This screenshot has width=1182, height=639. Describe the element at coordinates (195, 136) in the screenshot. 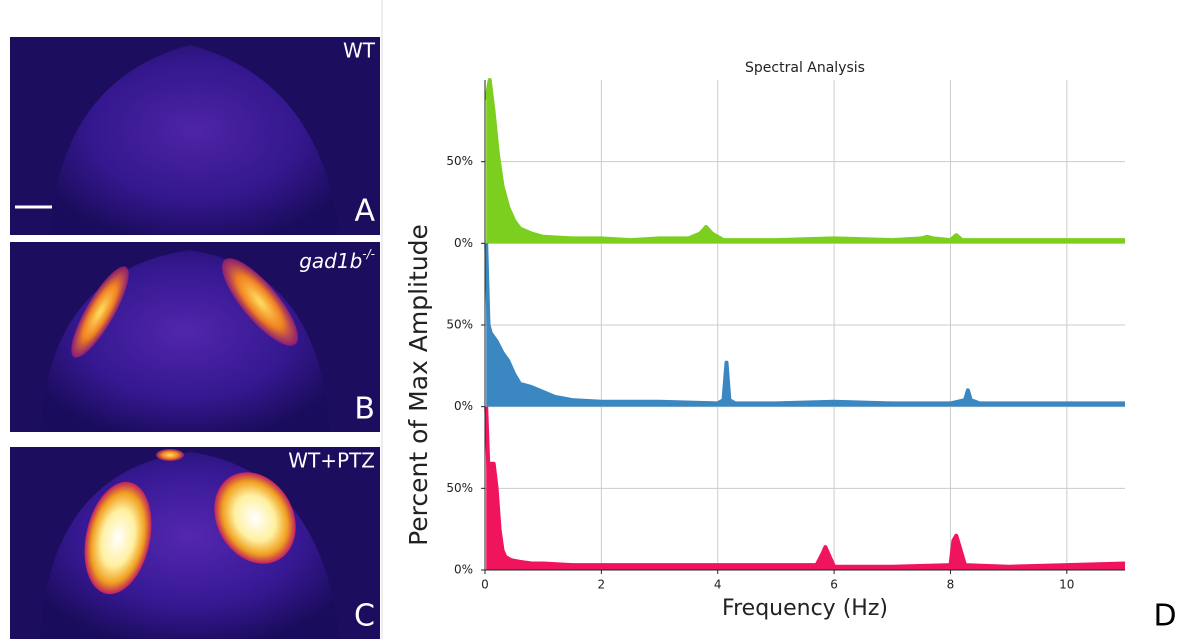

I see `image-panel-a: WT A` at that location.